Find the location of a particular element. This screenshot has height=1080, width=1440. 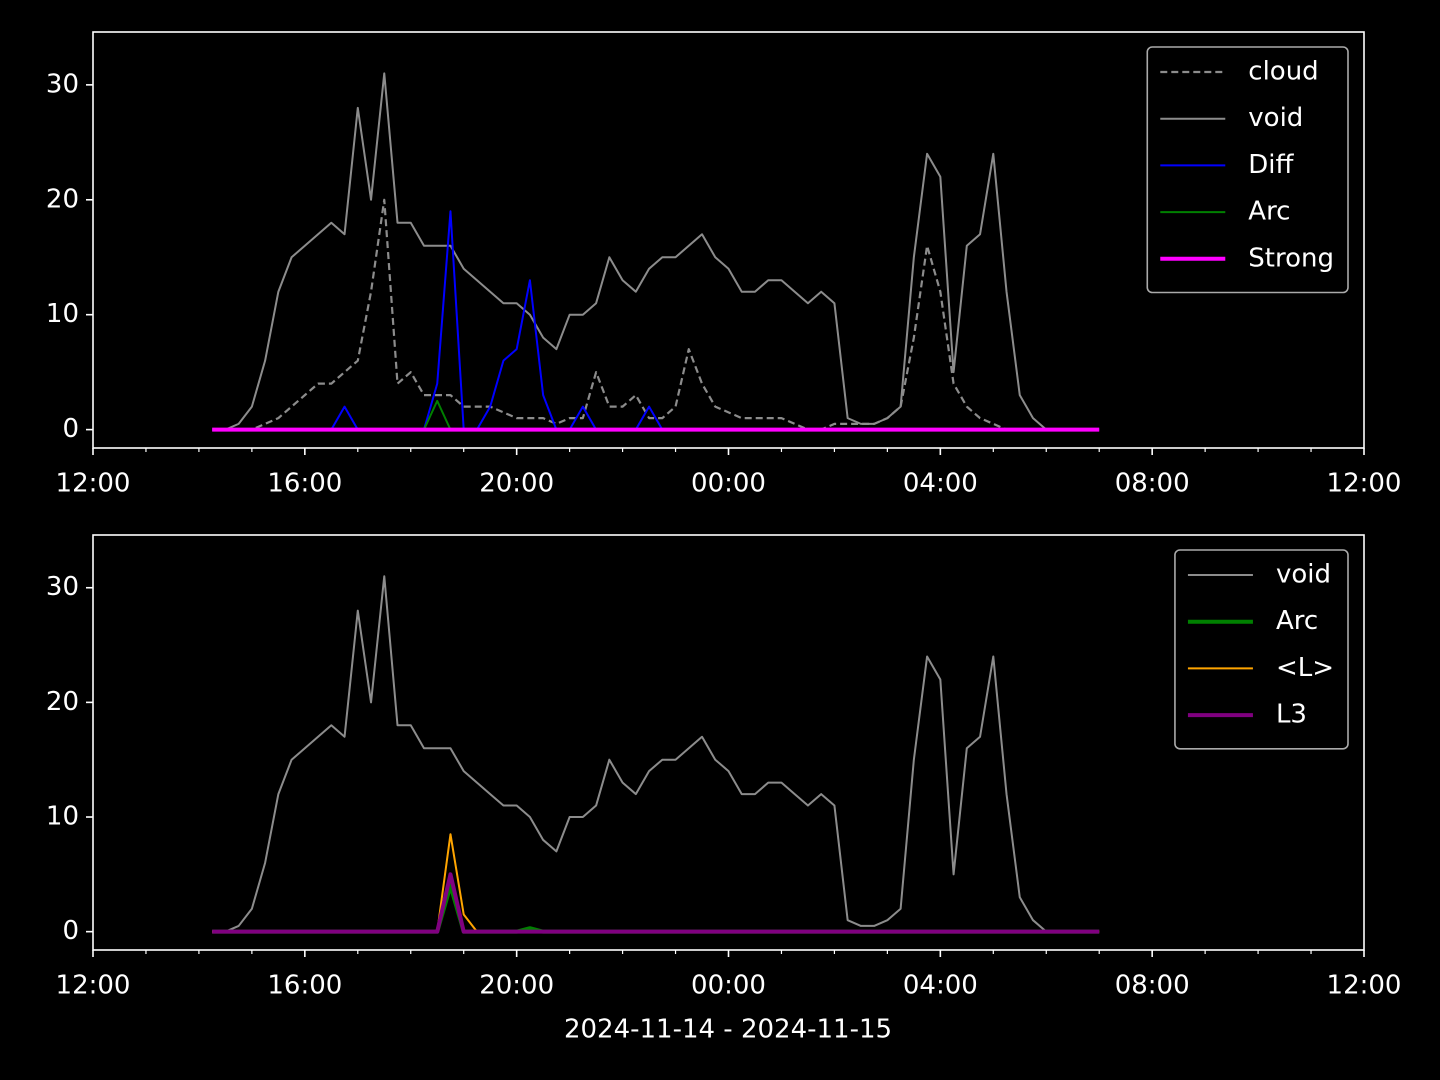

legend-label: cloud is located at coordinates (1283, 72).